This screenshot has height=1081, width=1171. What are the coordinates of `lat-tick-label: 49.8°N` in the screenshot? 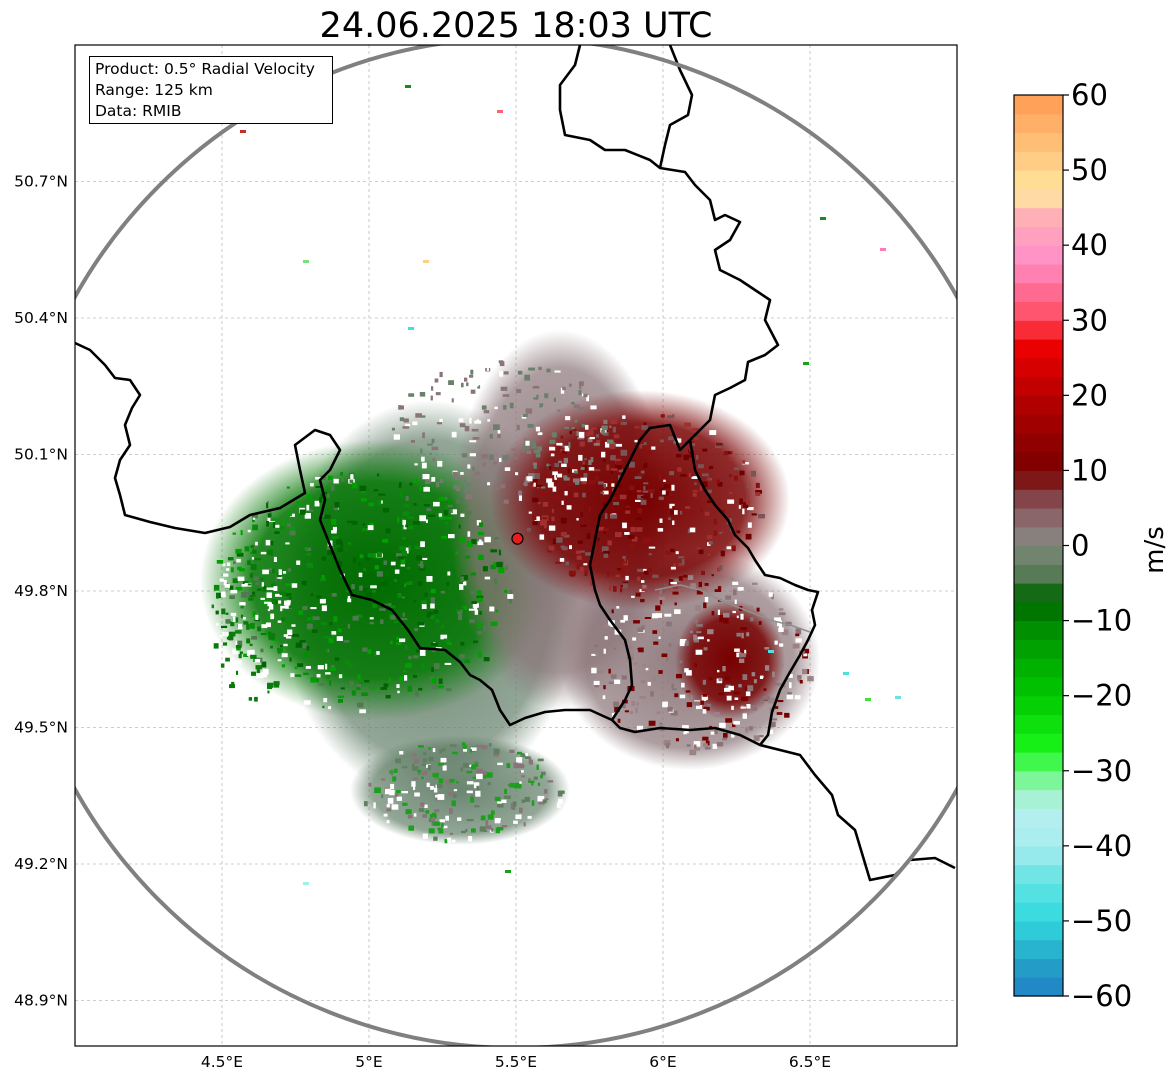 It's located at (41, 591).